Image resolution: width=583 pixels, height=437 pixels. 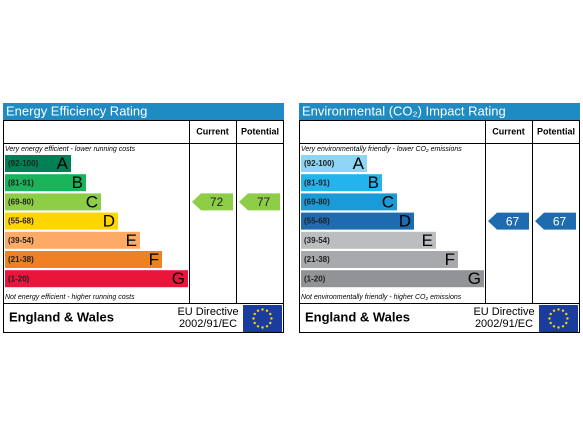 What do you see at coordinates (217, 202) in the screenshot?
I see `rating-value: 72` at bounding box center [217, 202].